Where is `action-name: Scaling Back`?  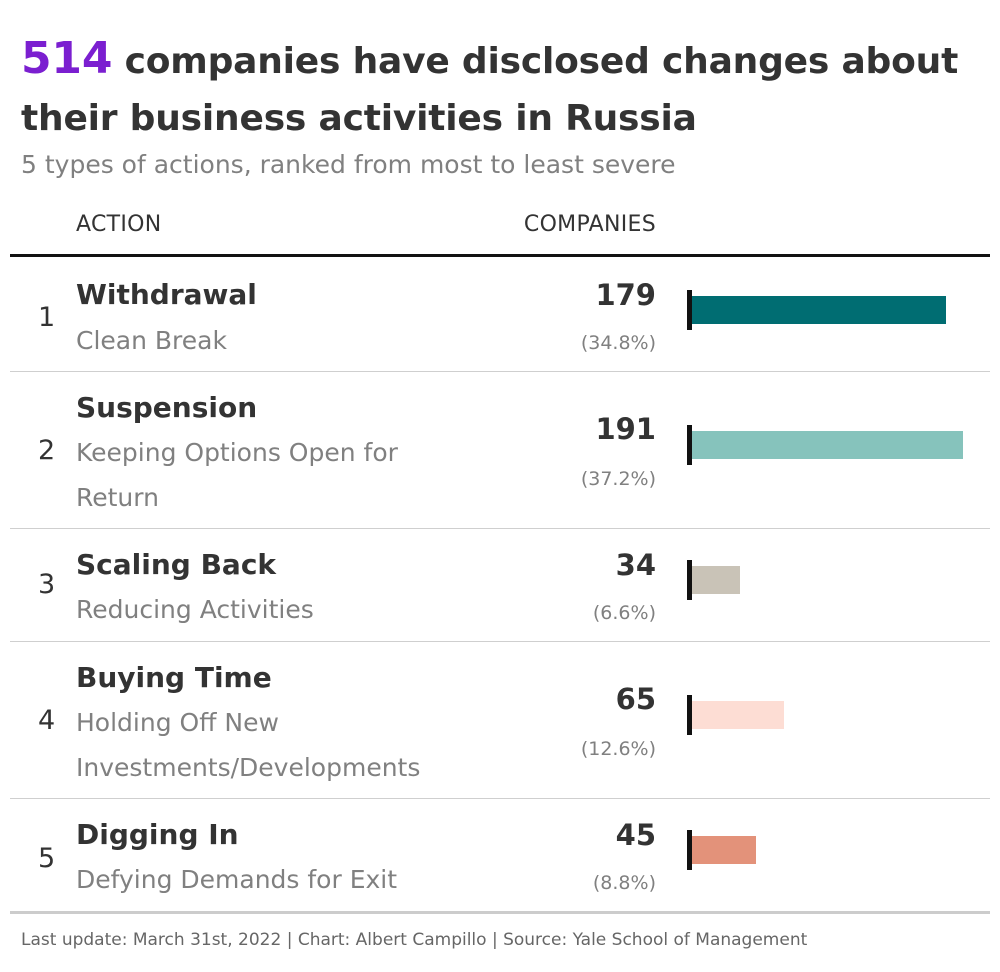 action-name: Scaling Back is located at coordinates (176, 564).